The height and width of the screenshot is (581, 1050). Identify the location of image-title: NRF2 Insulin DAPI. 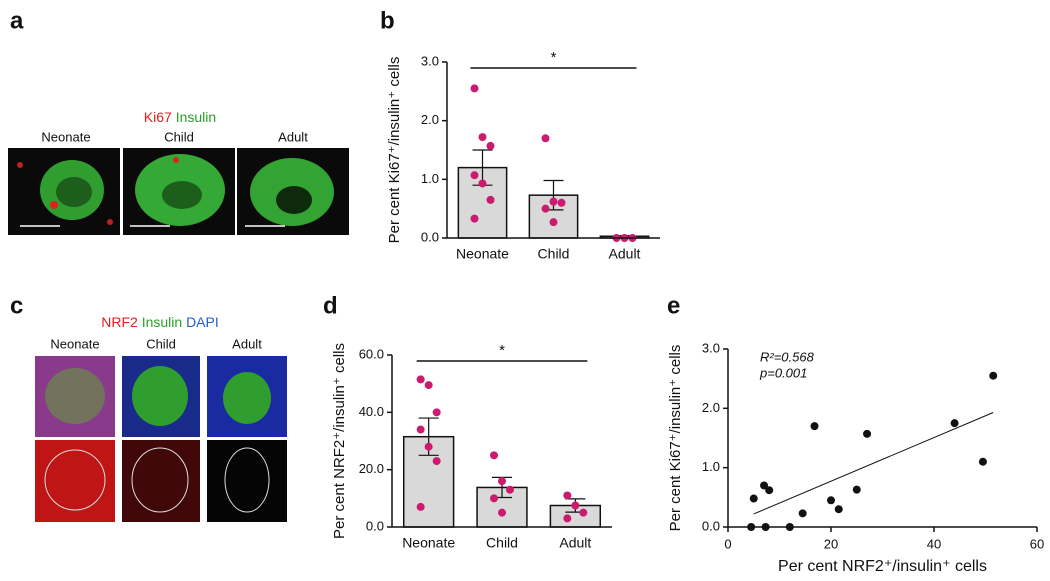
(160, 322).